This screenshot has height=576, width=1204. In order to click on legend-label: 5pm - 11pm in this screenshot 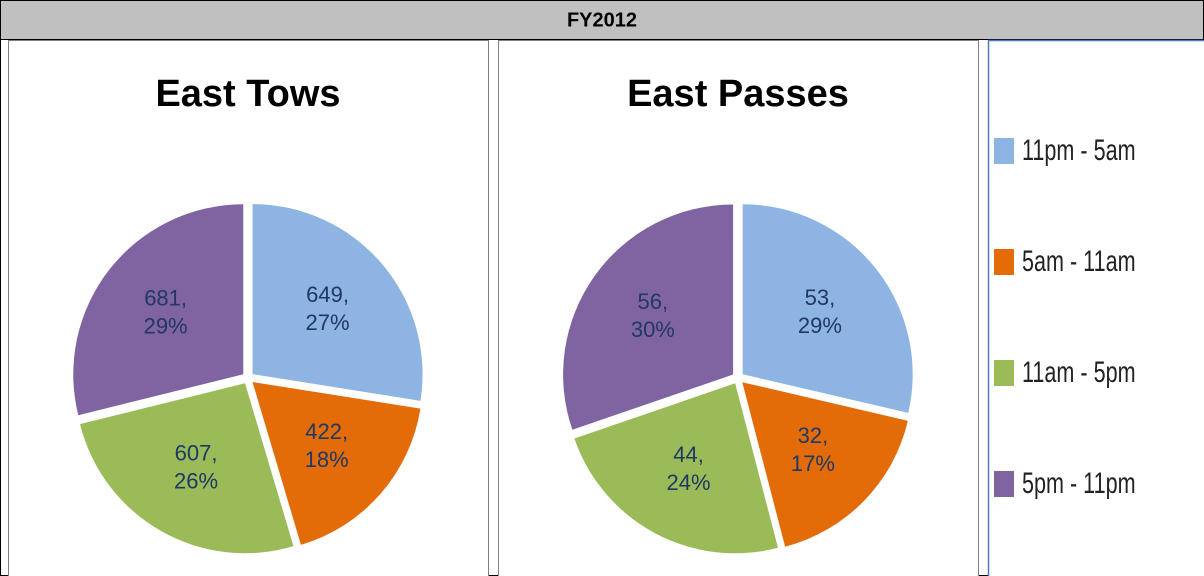, I will do `click(1079, 482)`.